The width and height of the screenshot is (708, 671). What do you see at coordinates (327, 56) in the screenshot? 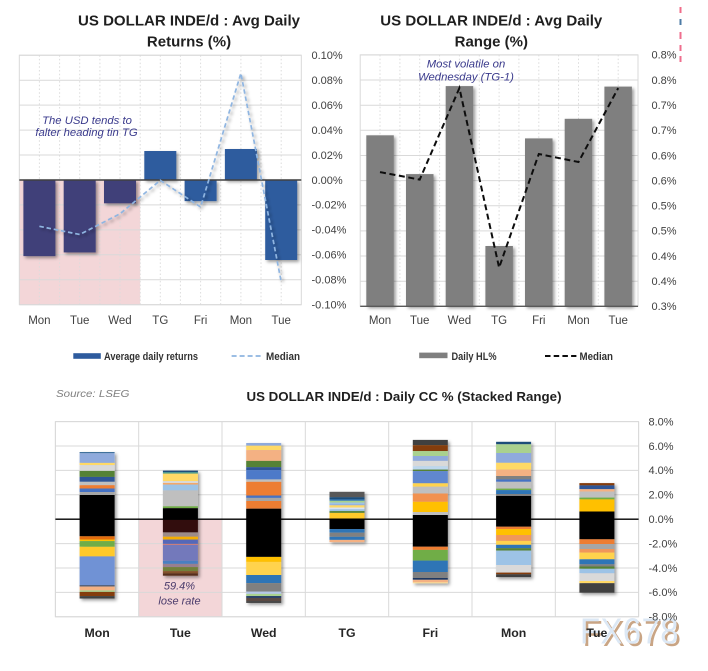
I see `svg-text: 0.10%` at bounding box center [327, 56].